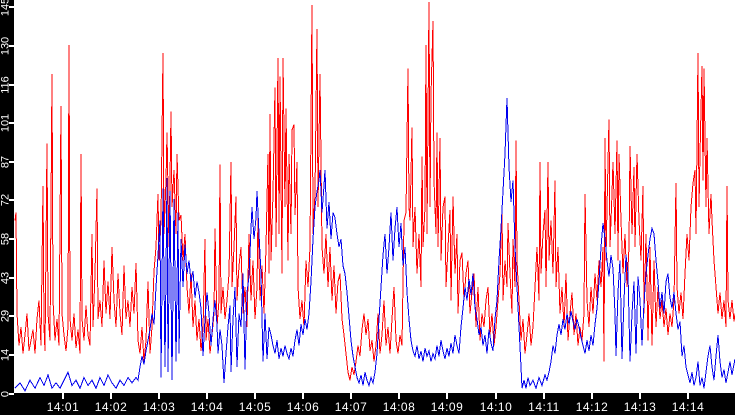  Describe the element at coordinates (207, 407) in the screenshot. I see `x-axis-label: 14:04` at that location.